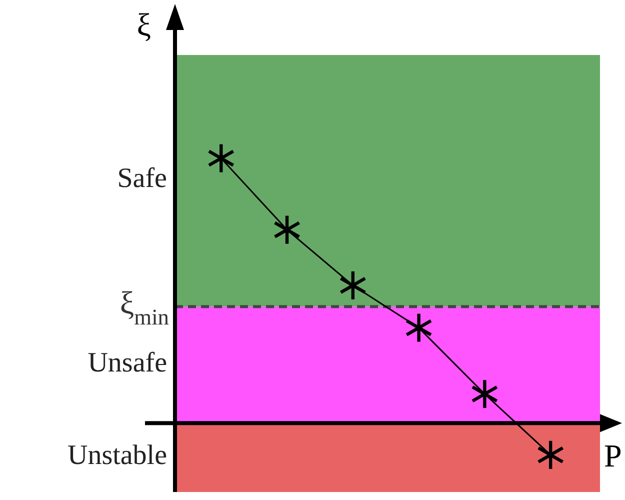 The height and width of the screenshot is (500, 625). I want to click on ref-line-label: ξ$_{min}$, so click(144, 307).